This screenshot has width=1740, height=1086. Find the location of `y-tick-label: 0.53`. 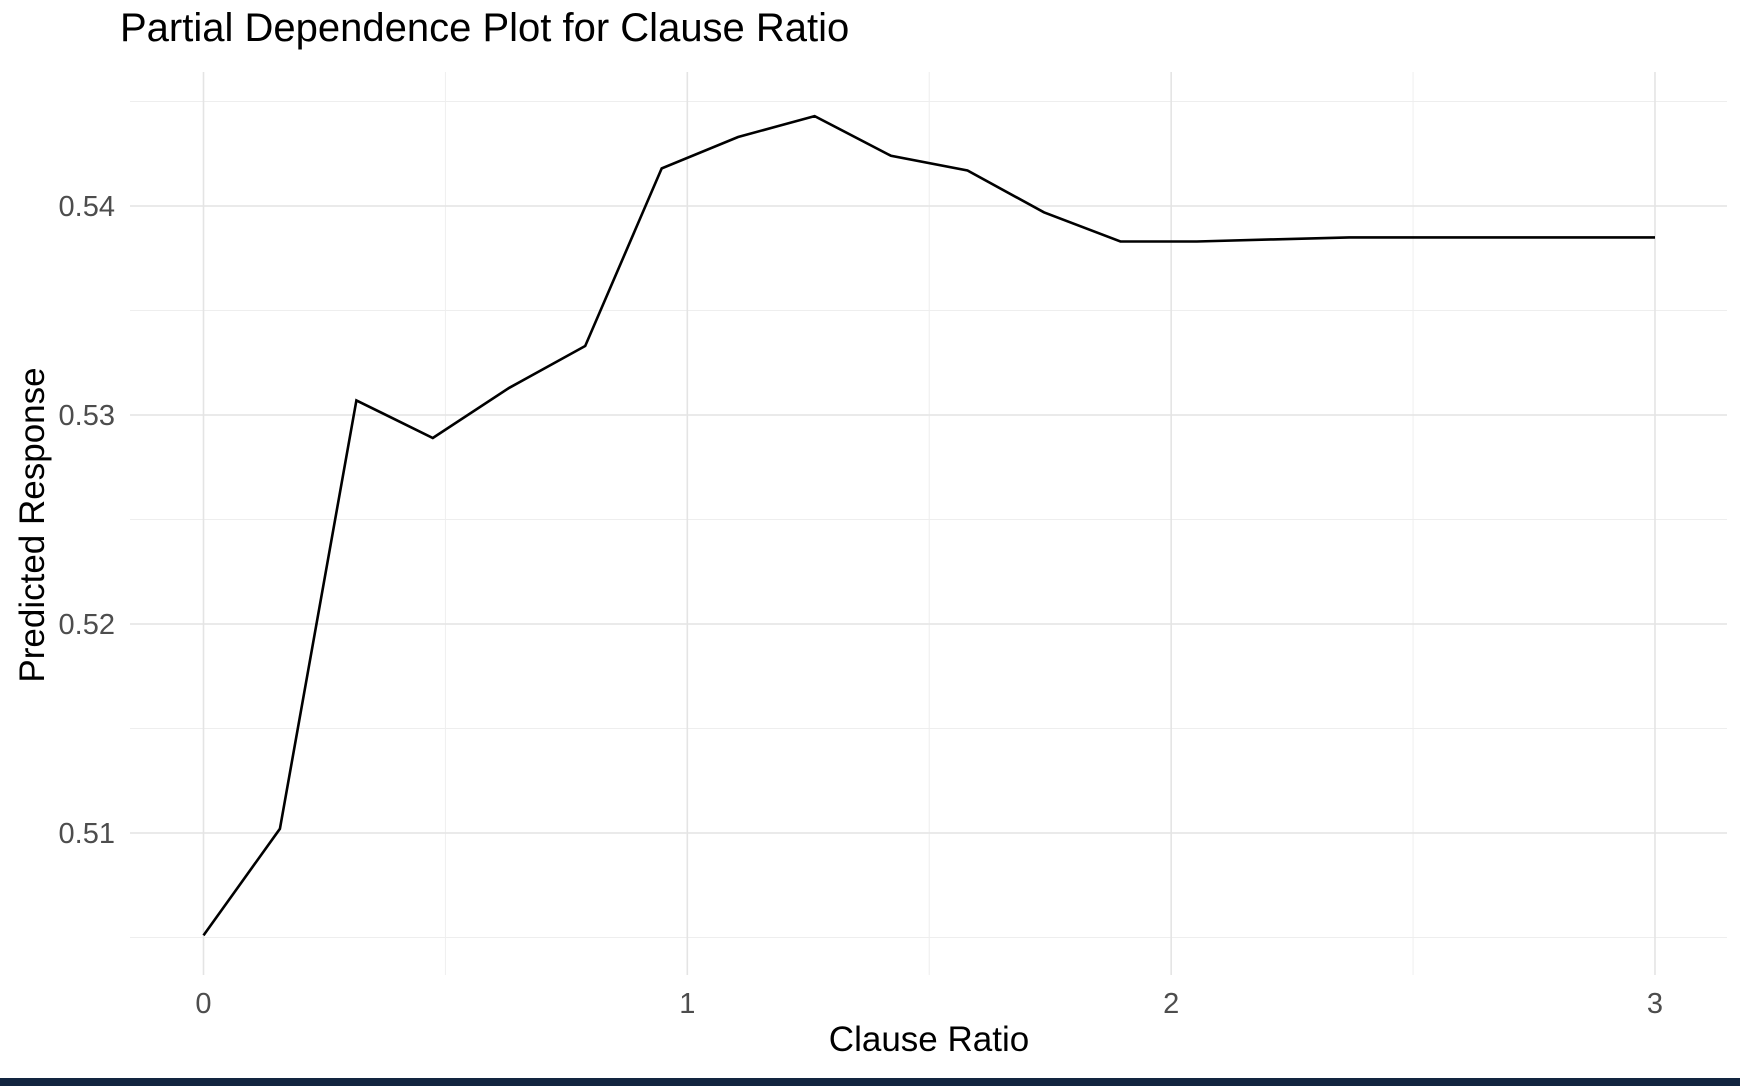

y-tick-label: 0.53 is located at coordinates (87, 416).